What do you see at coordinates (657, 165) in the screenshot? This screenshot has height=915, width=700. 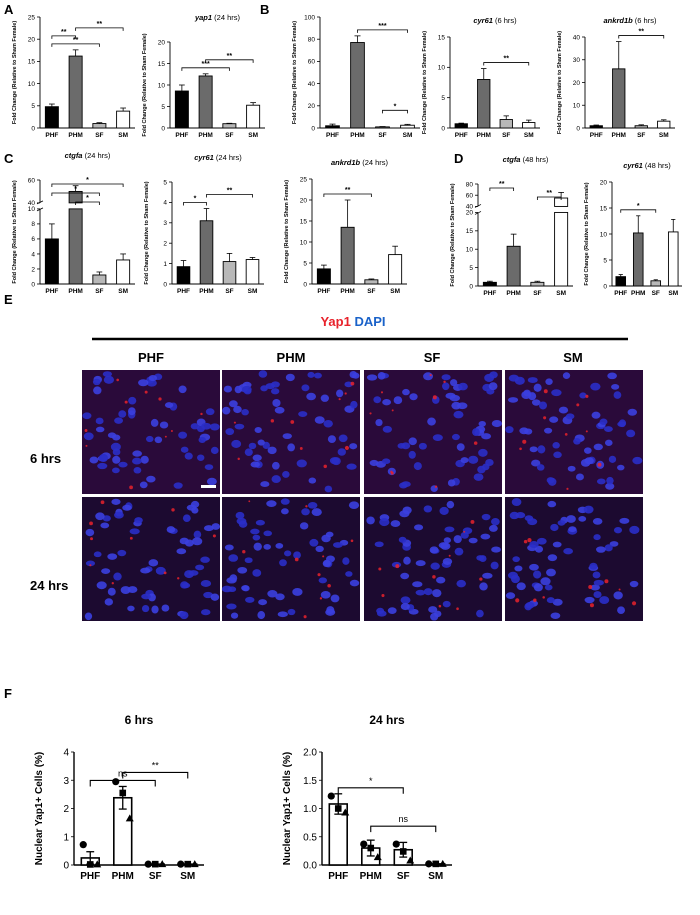 I see `timepoint: (48 hrs)` at bounding box center [657, 165].